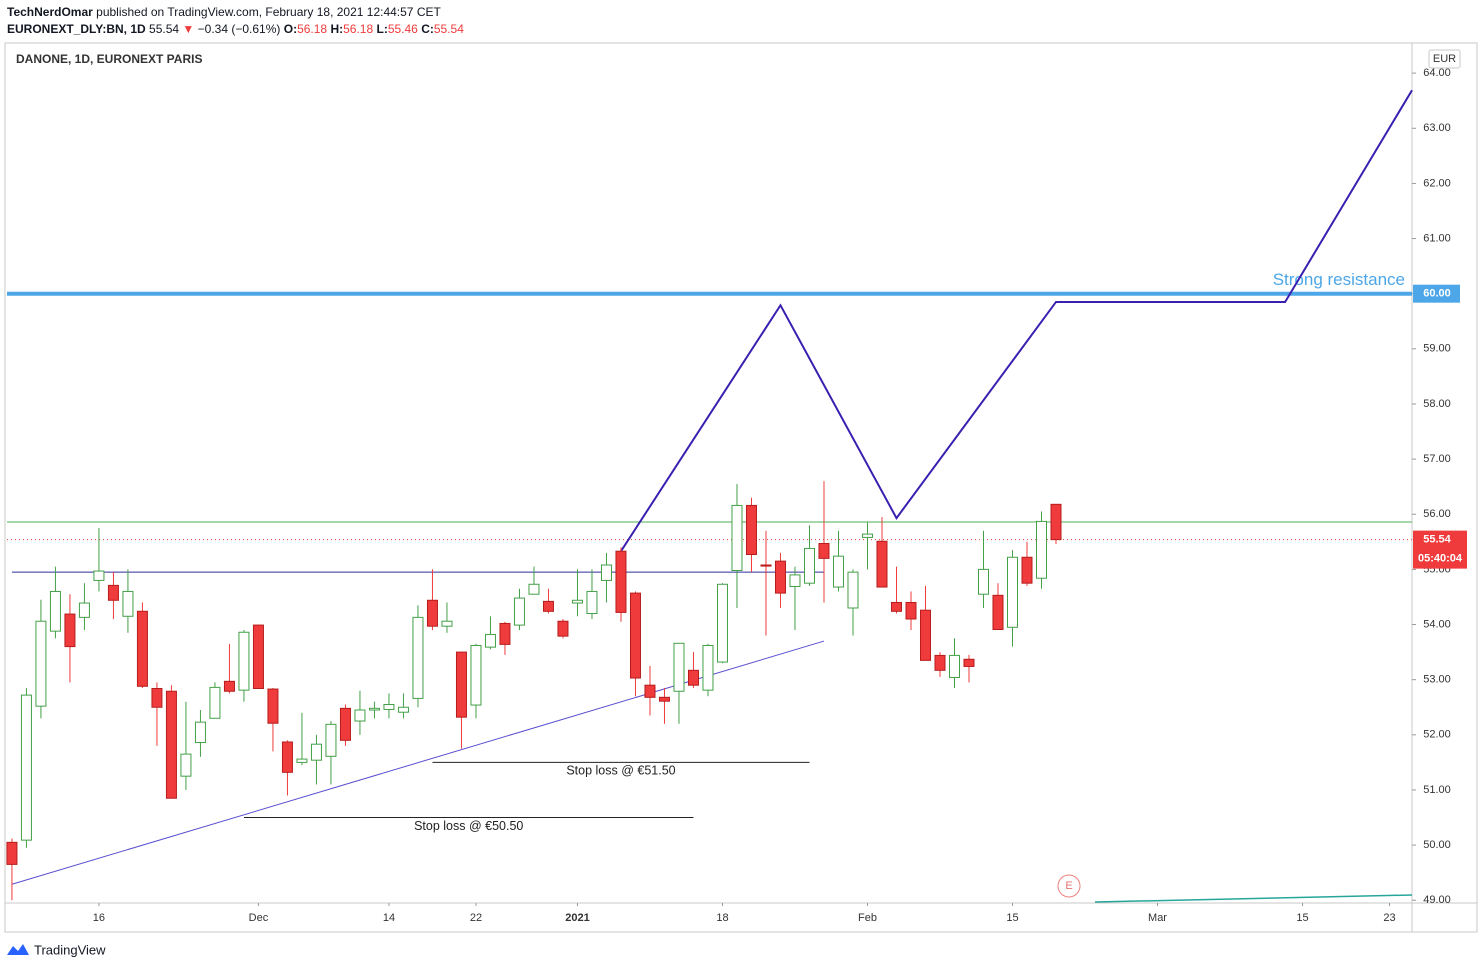 The height and width of the screenshot is (969, 1484). Describe the element at coordinates (577, 918) in the screenshot. I see `x-tick-label: 2021` at that location.